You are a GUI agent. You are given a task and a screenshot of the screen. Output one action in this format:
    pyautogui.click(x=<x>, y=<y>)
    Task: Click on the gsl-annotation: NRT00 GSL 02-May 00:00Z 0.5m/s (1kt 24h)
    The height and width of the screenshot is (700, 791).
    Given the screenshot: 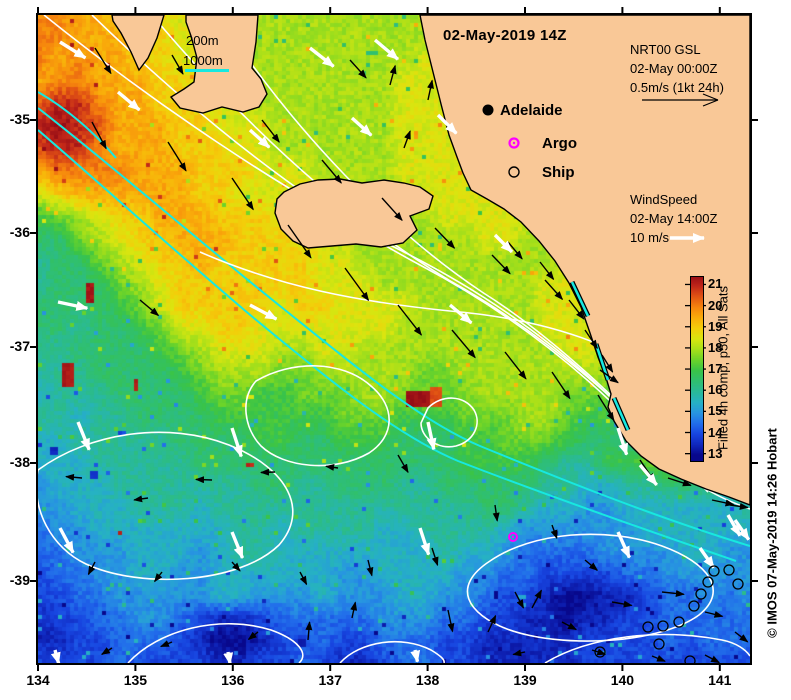 What is the action you would take?
    pyautogui.click(x=677, y=68)
    